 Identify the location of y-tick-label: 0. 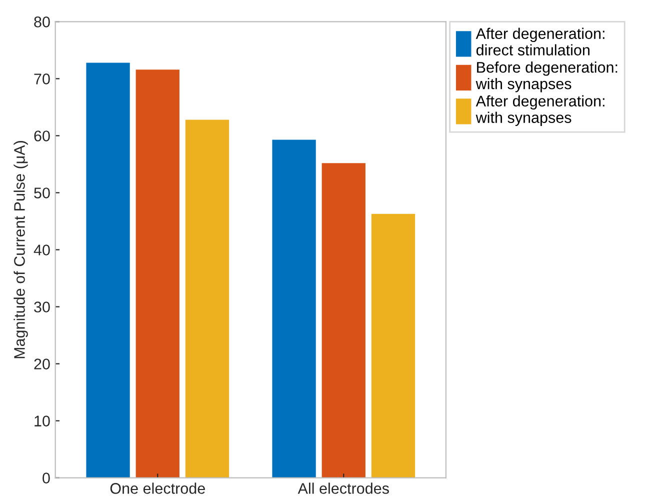
(46, 478).